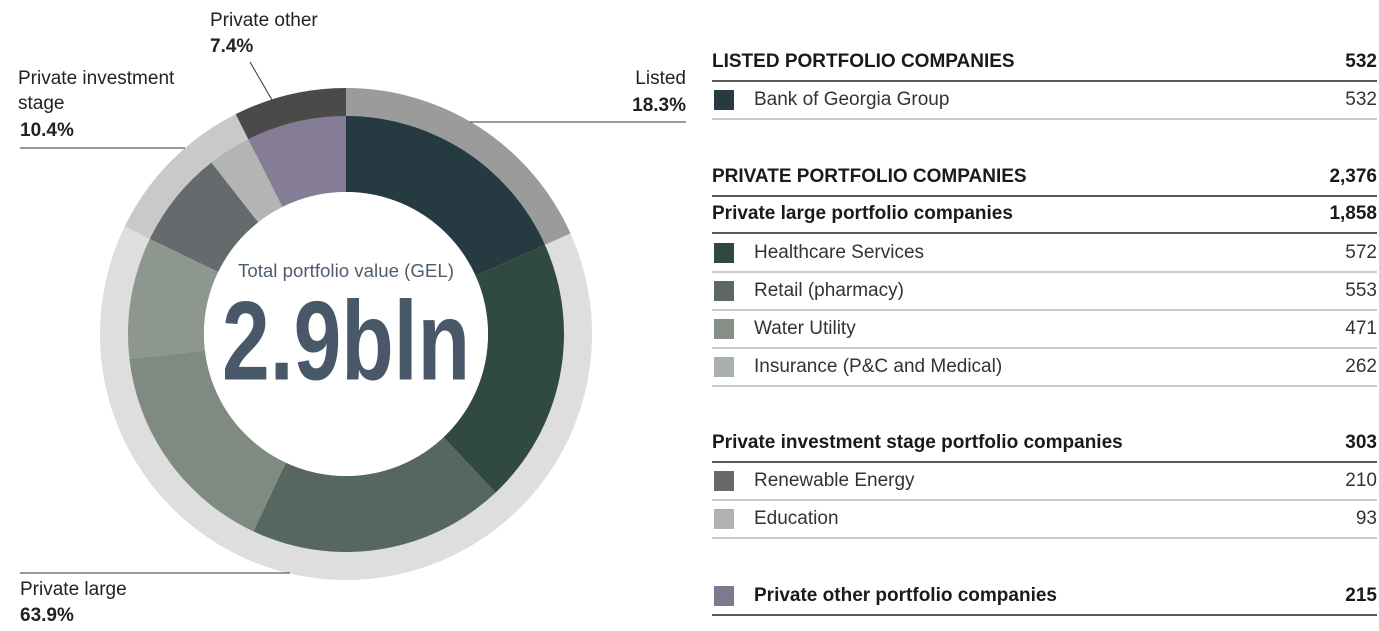 The height and width of the screenshot is (631, 1379). Describe the element at coordinates (1361, 480) in the screenshot. I see `row-value: 210` at that location.